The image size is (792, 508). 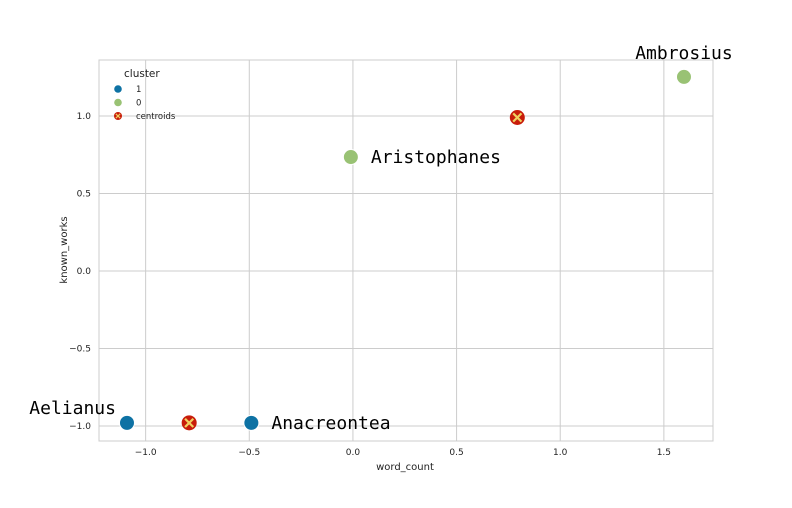 What do you see at coordinates (84, 194) in the screenshot?
I see `y-tick-label: 0.5` at bounding box center [84, 194].